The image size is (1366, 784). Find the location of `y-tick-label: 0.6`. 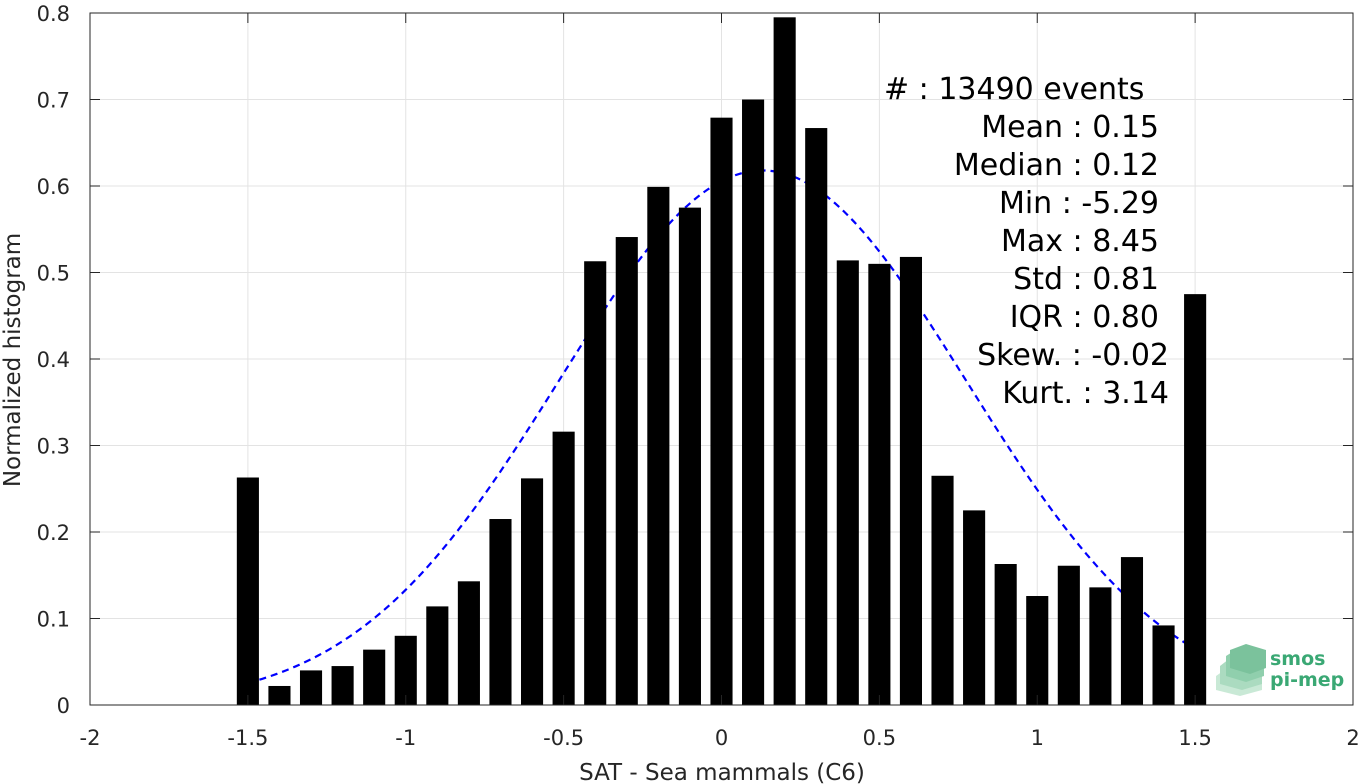

y-tick-label: 0.6 is located at coordinates (53, 187).